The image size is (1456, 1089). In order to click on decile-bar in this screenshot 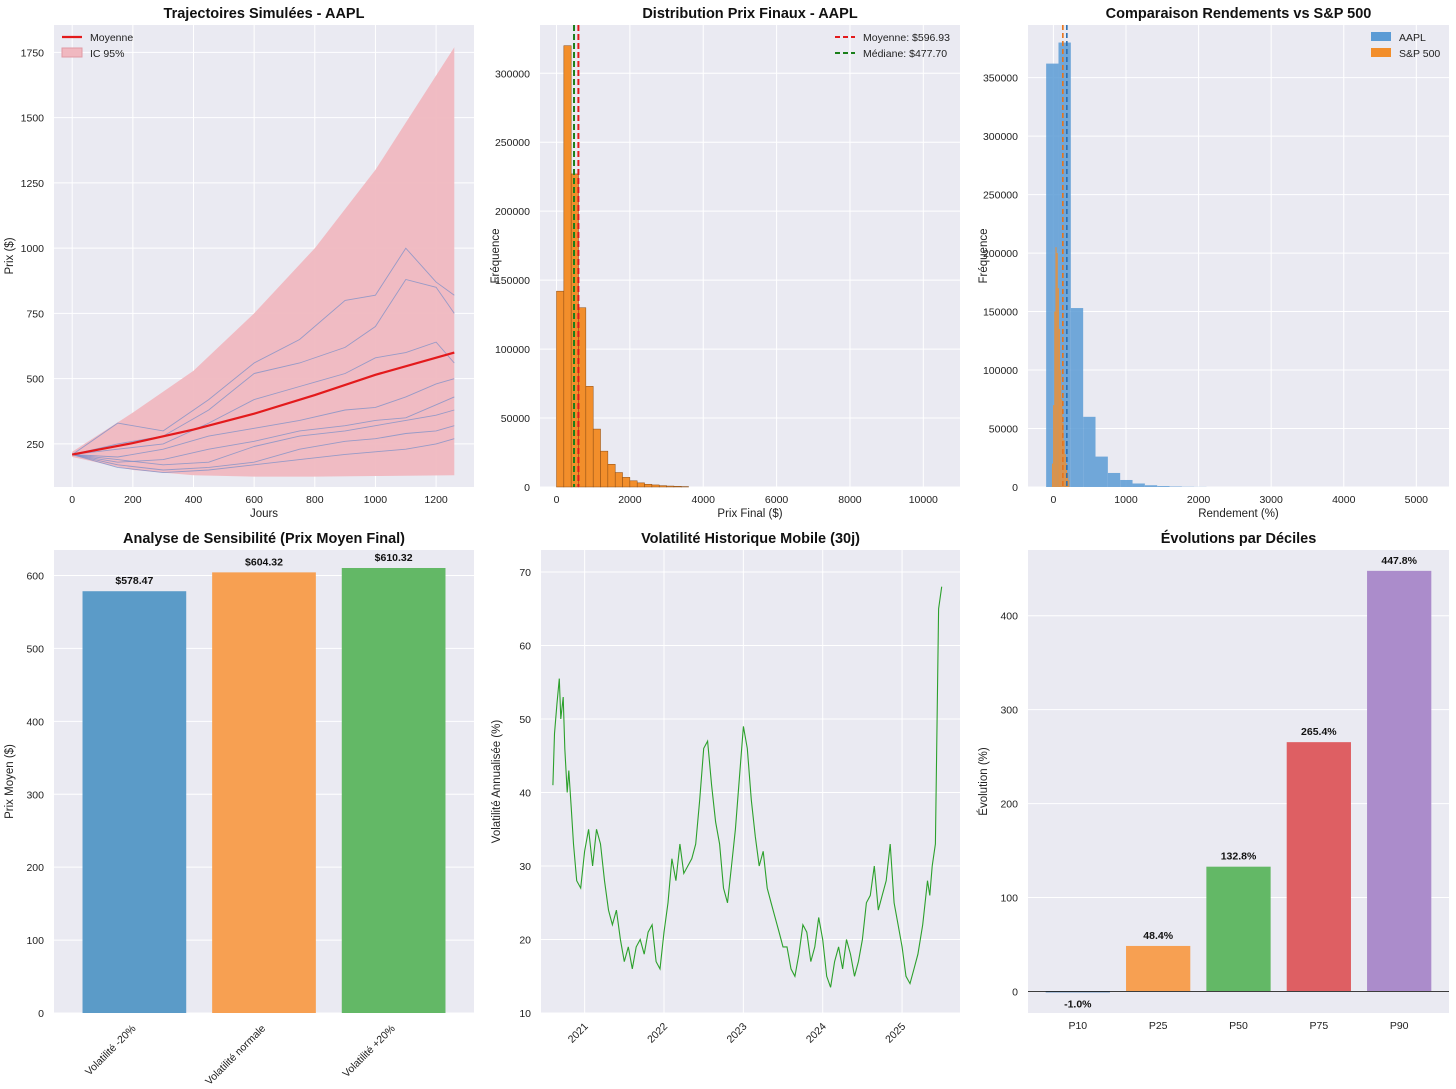, I will do `click(1158, 968)`.